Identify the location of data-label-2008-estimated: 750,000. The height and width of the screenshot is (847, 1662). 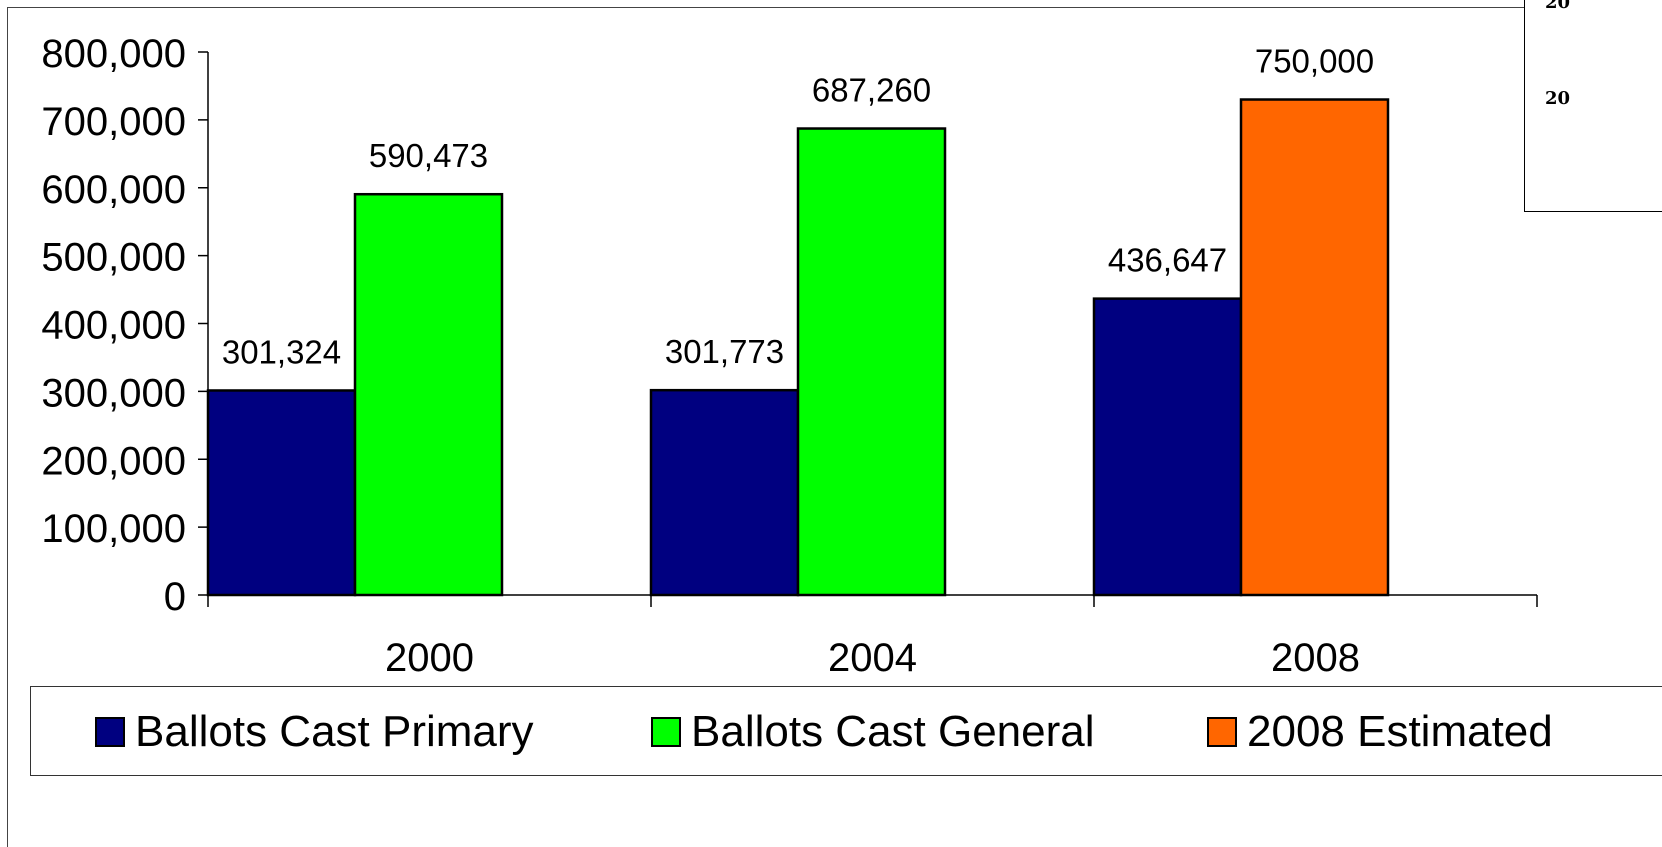
(1314, 61).